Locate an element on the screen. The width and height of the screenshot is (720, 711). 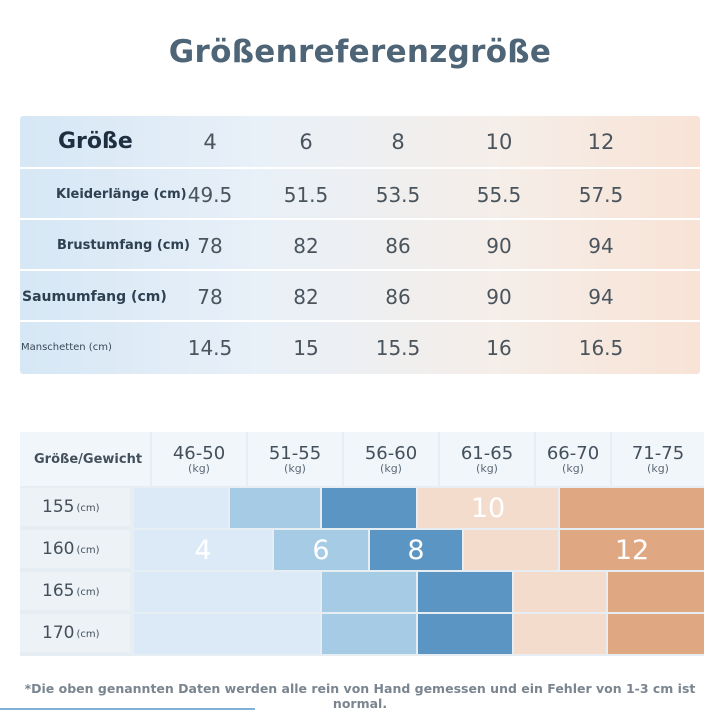
weight-header-56-60: 56-60 (kg) is located at coordinates (391, 459).